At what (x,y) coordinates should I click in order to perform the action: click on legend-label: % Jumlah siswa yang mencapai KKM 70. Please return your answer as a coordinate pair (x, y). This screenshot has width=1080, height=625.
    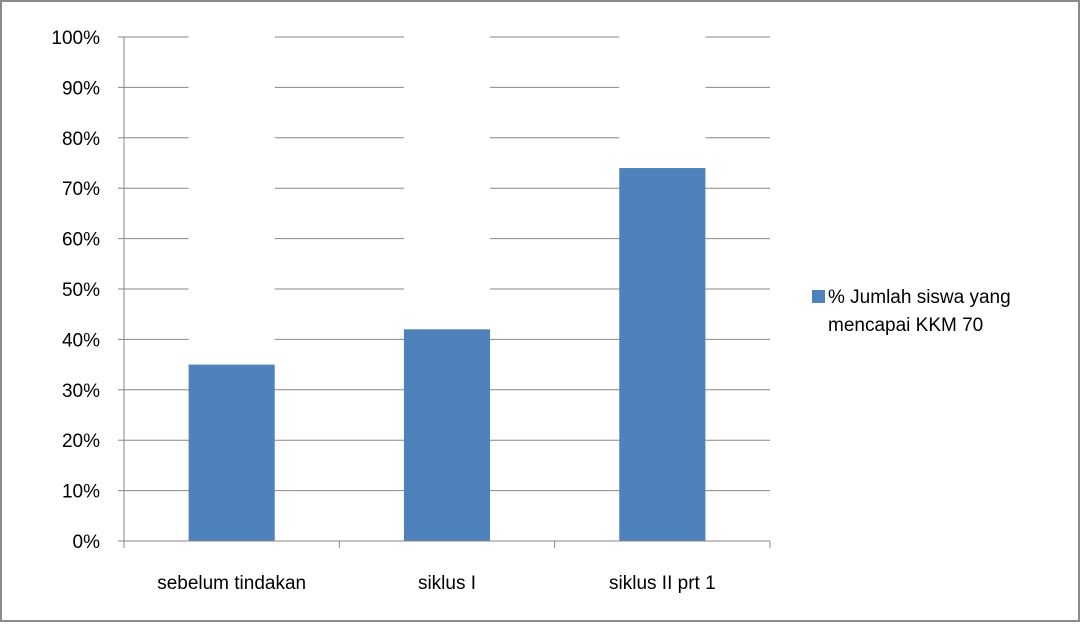
    Looking at the image, I should click on (919, 311).